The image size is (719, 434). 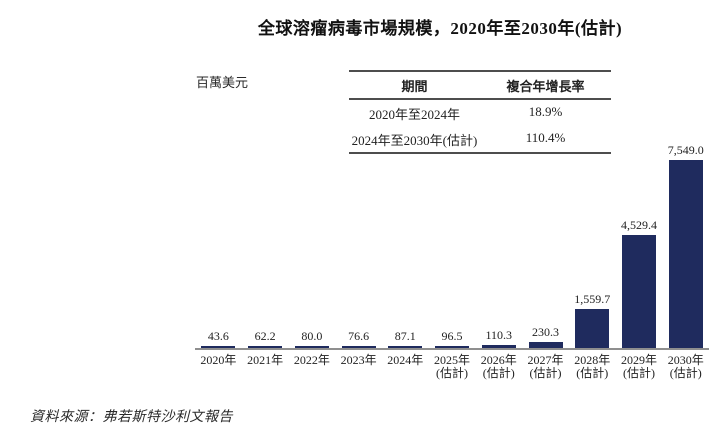 I want to click on x-tick-2024年: 2024年, so click(x=405, y=367).